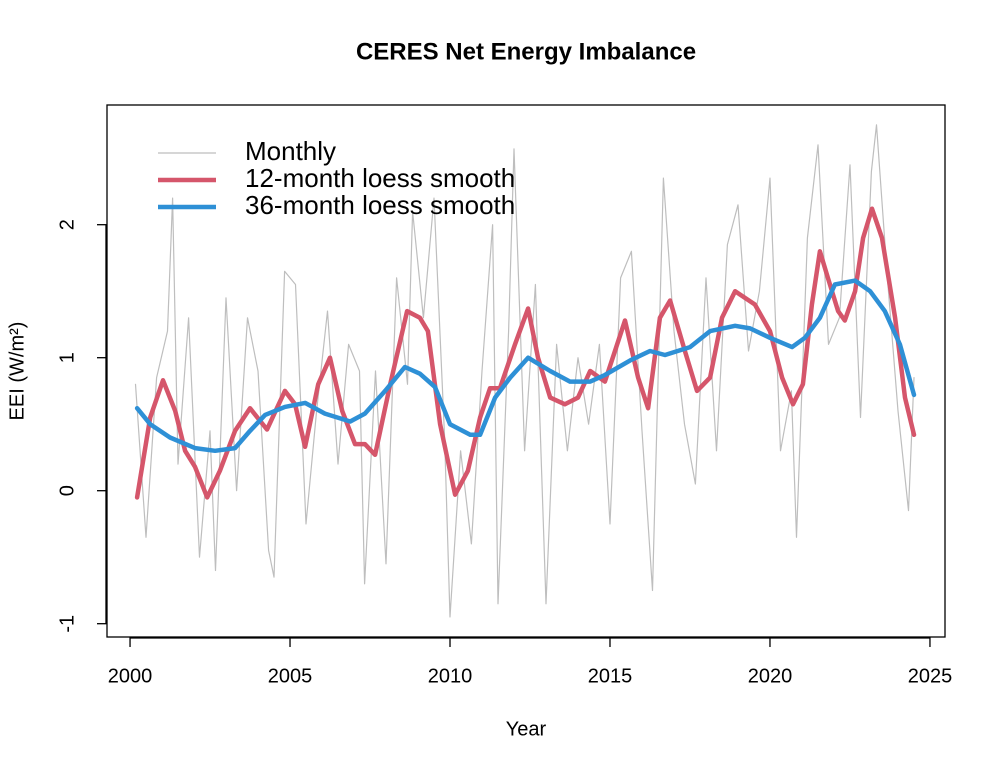 The height and width of the screenshot is (771, 1000). Describe the element at coordinates (770, 676) in the screenshot. I see `x-tick-label: 2020` at that location.